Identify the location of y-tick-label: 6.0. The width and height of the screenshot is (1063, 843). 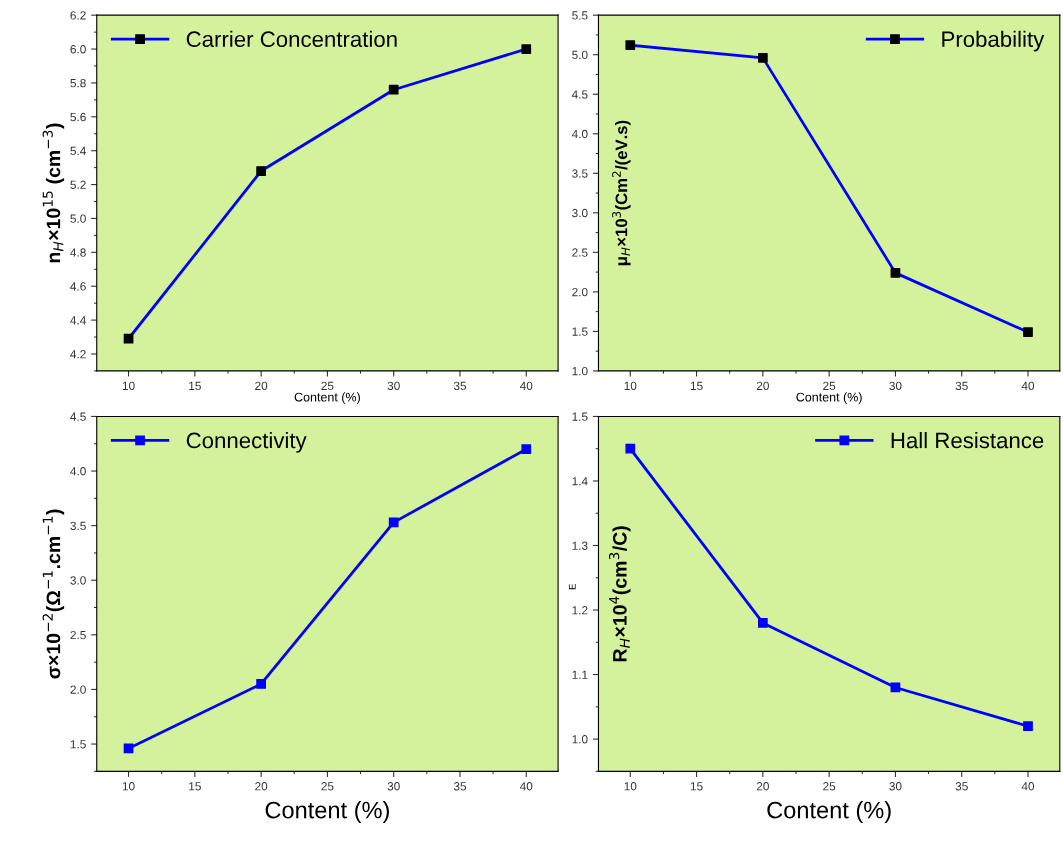
(78, 49).